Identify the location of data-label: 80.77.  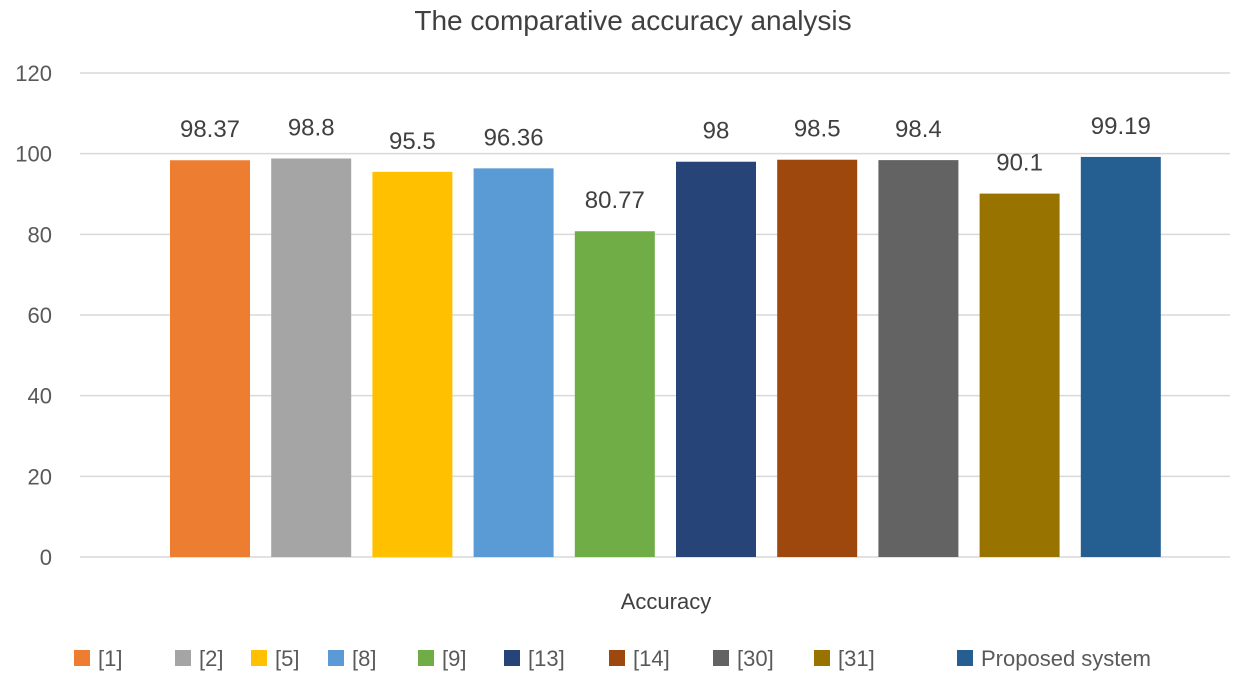
(615, 200).